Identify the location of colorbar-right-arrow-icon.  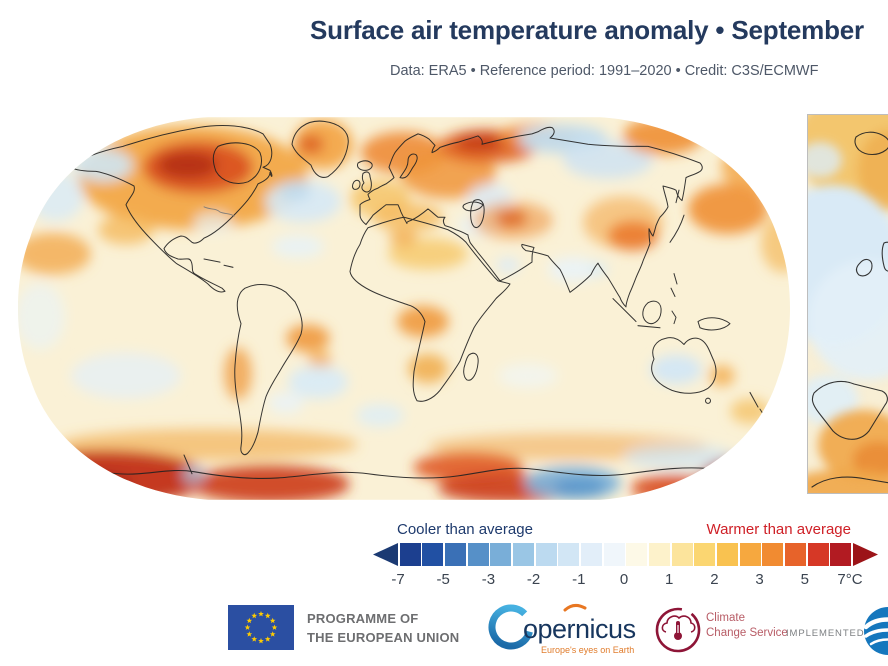
(865, 554).